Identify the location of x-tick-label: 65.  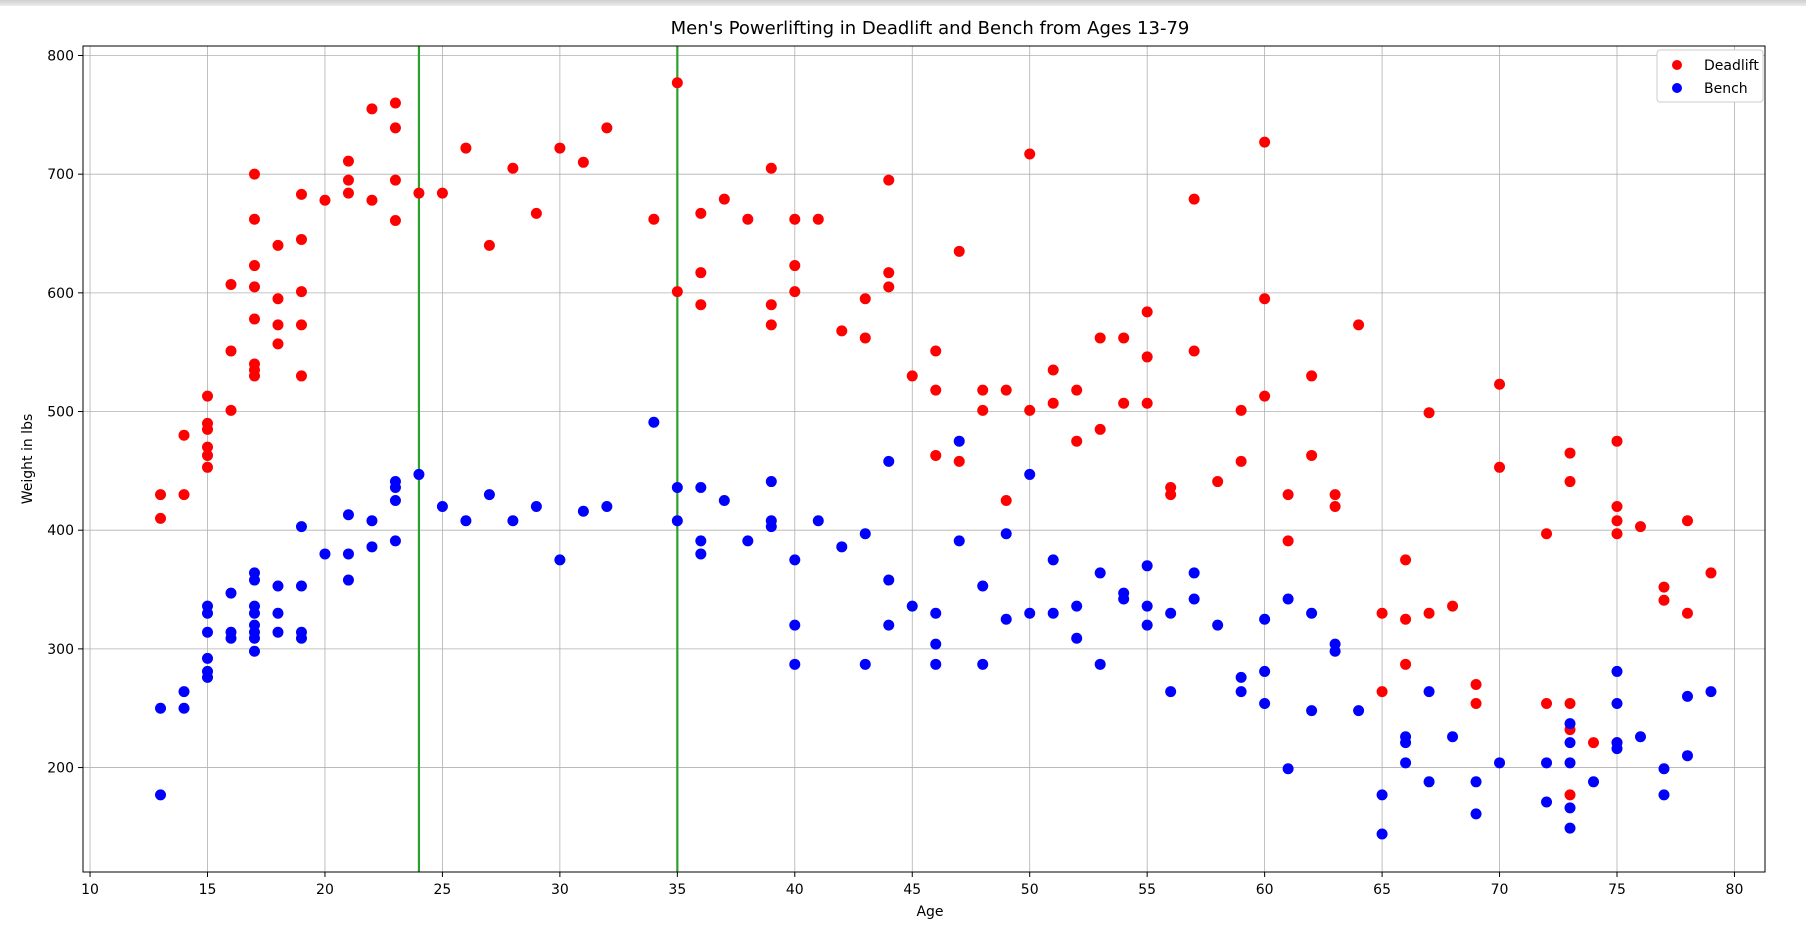
(1382, 890).